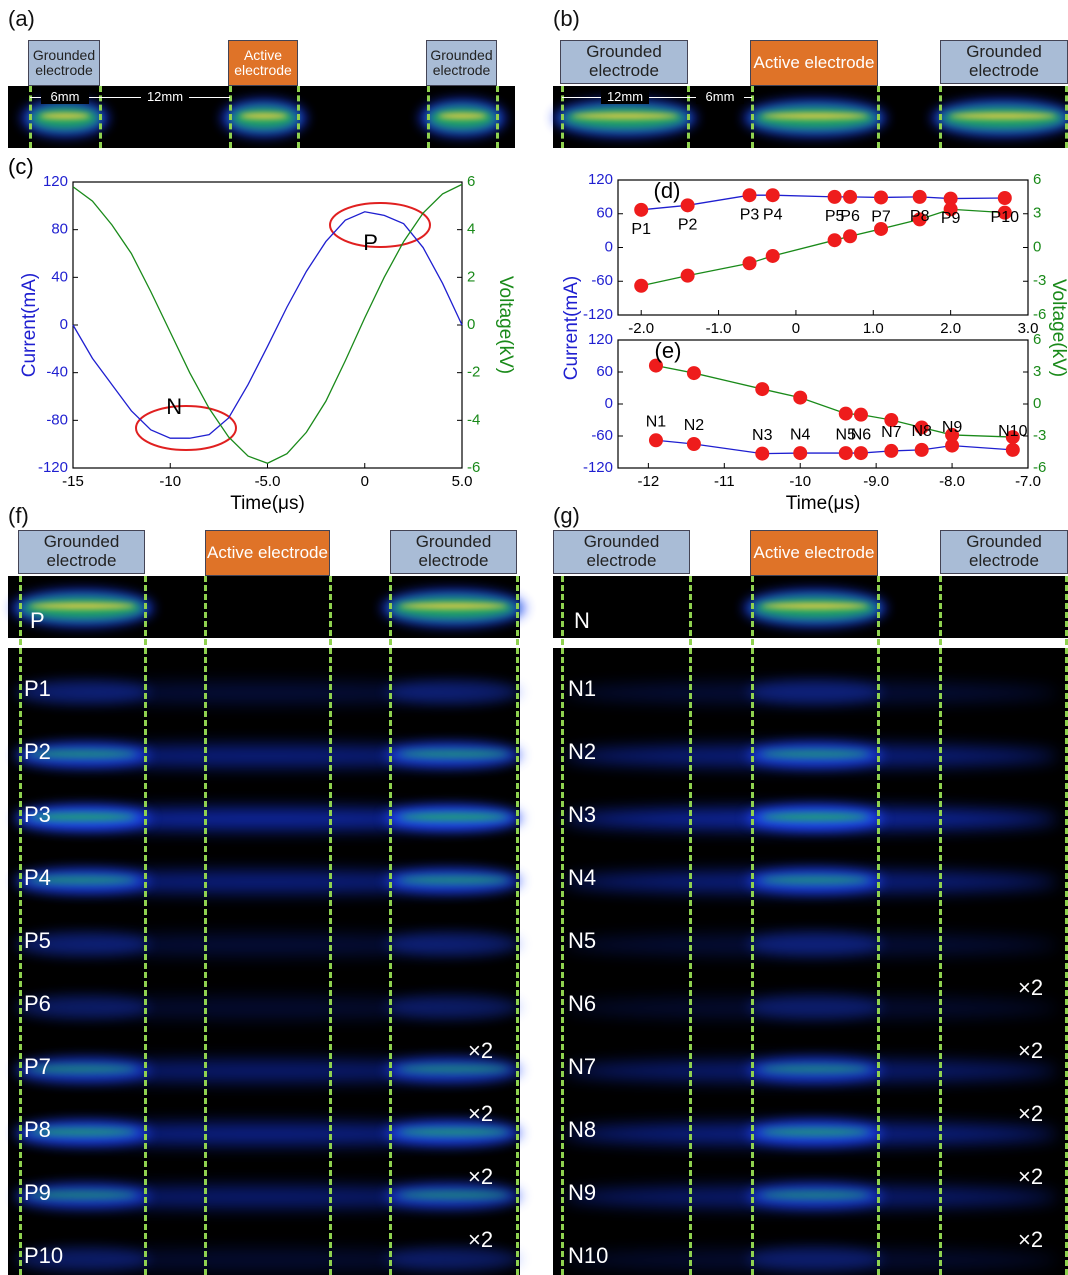 The height and width of the screenshot is (1275, 1068). I want to click on x-tick-label: 5.0, so click(462, 481).